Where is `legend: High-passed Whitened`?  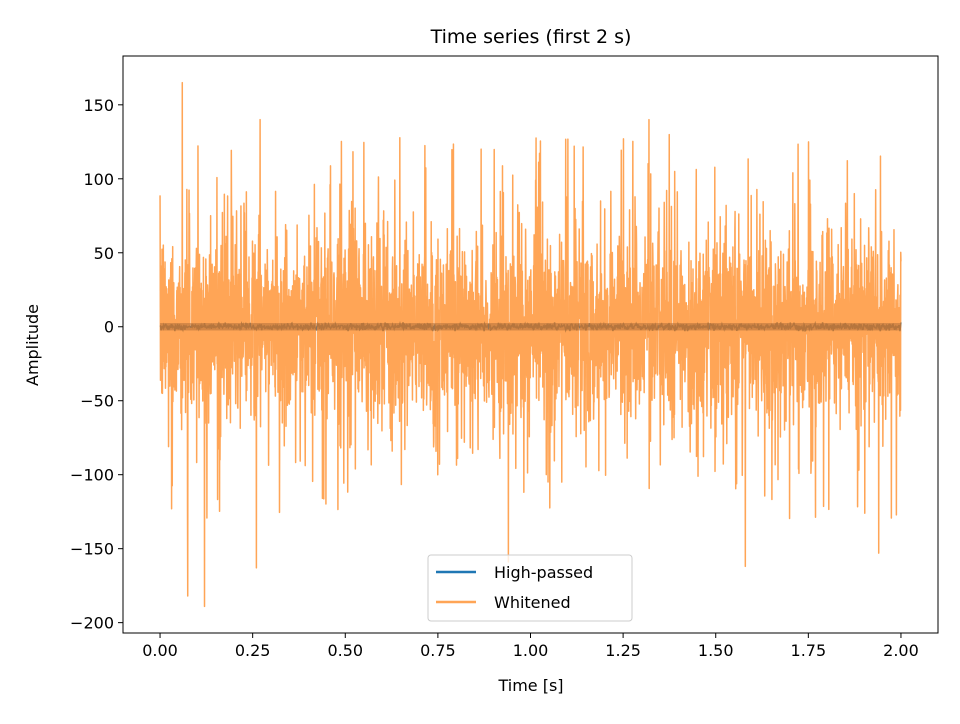
legend: High-passed Whitened is located at coordinates (530, 588).